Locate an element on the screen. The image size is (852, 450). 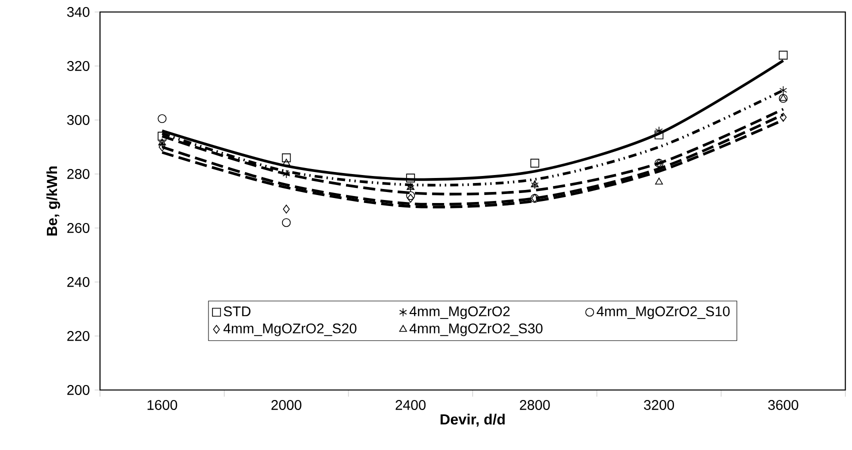
y-tick-label: 220 is located at coordinates (78, 336).